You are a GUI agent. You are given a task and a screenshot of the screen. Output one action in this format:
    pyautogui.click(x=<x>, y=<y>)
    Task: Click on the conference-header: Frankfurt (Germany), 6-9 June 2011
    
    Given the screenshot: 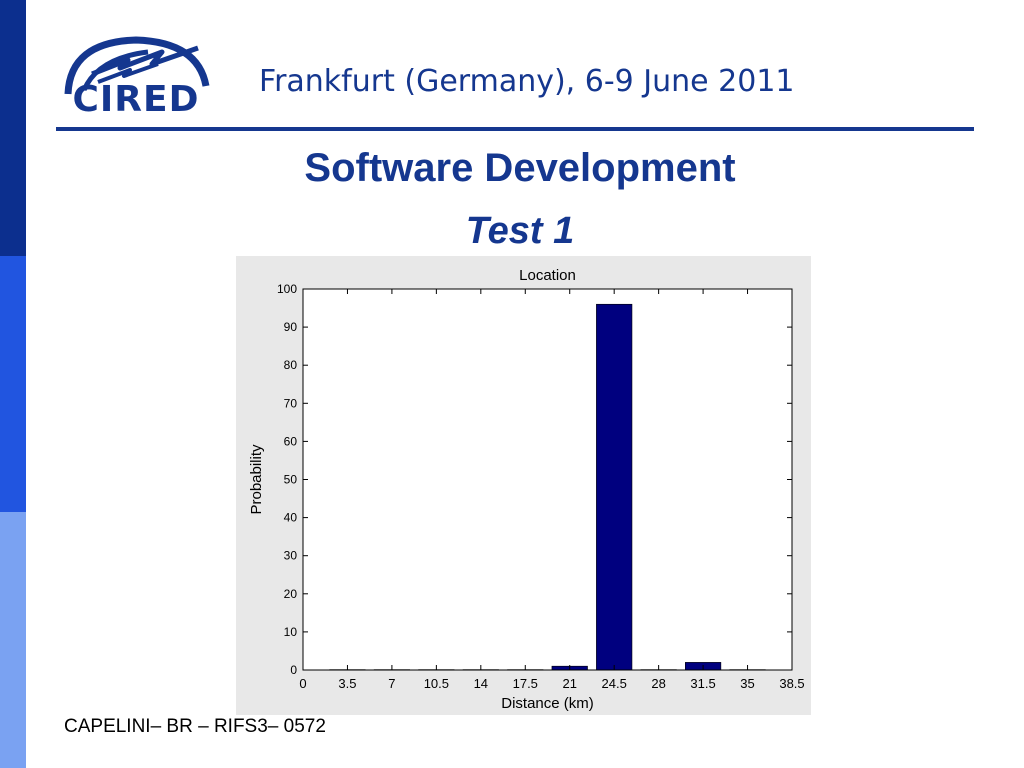 What is the action you would take?
    pyautogui.click(x=527, y=81)
    